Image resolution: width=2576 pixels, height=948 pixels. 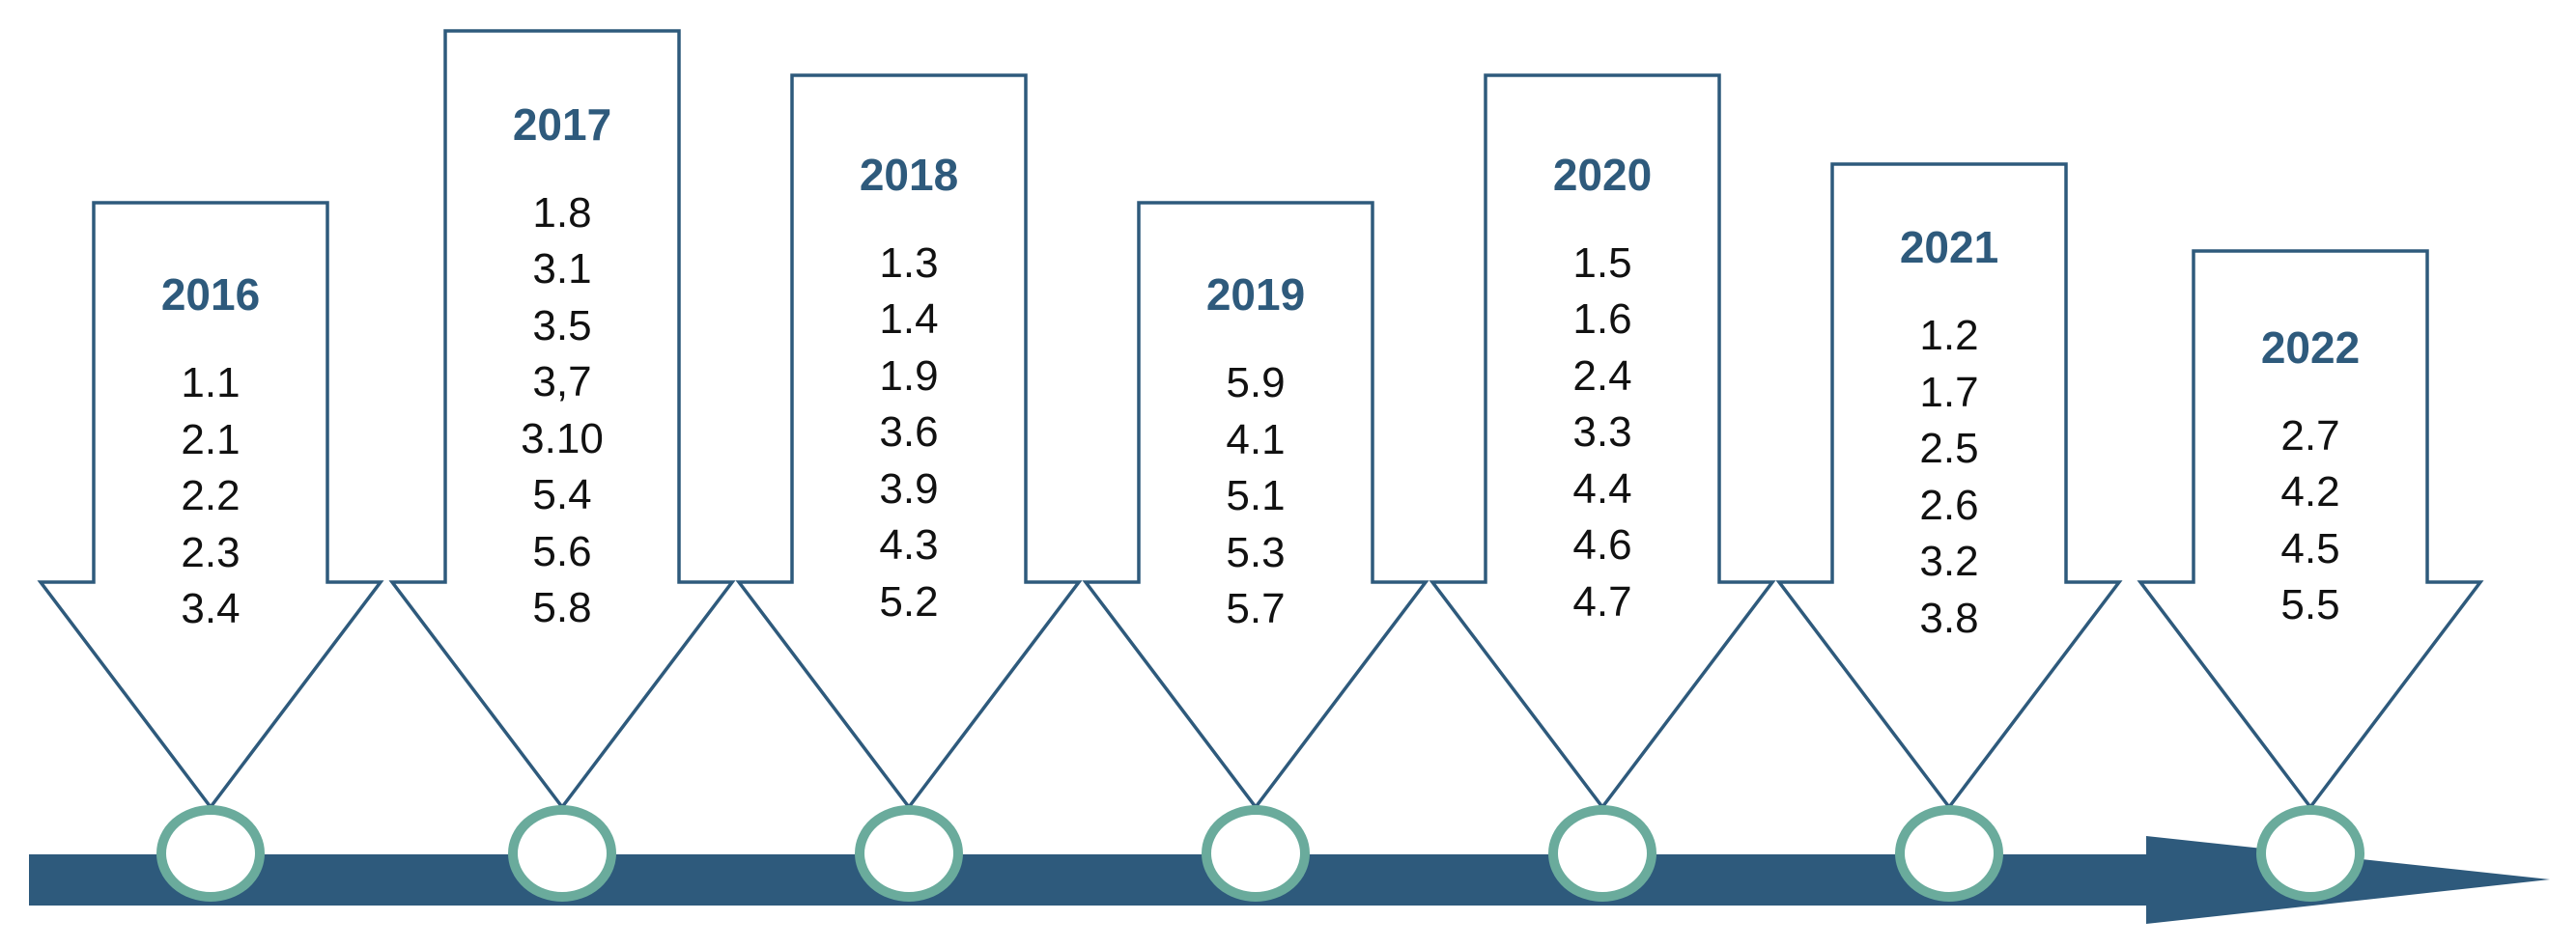 What do you see at coordinates (2310, 853) in the screenshot?
I see `milestone-marker-2022` at bounding box center [2310, 853].